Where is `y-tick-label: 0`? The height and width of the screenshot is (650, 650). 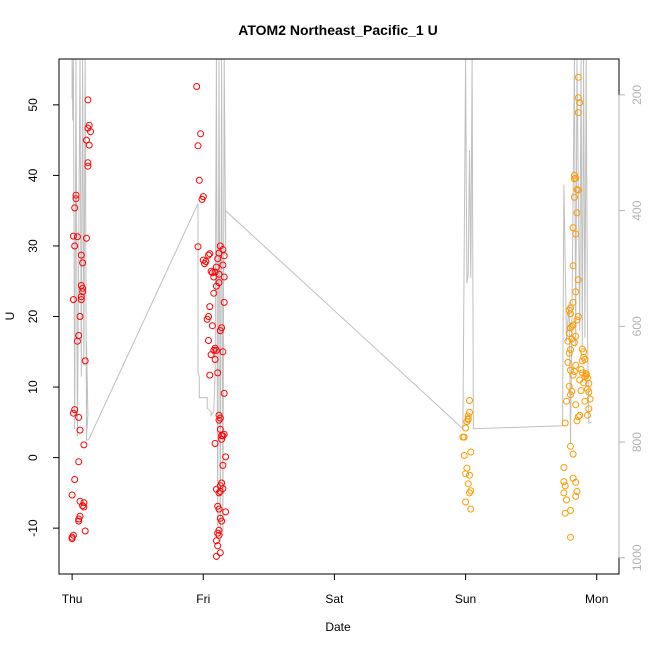
y-tick-label: 0 is located at coordinates (33, 457).